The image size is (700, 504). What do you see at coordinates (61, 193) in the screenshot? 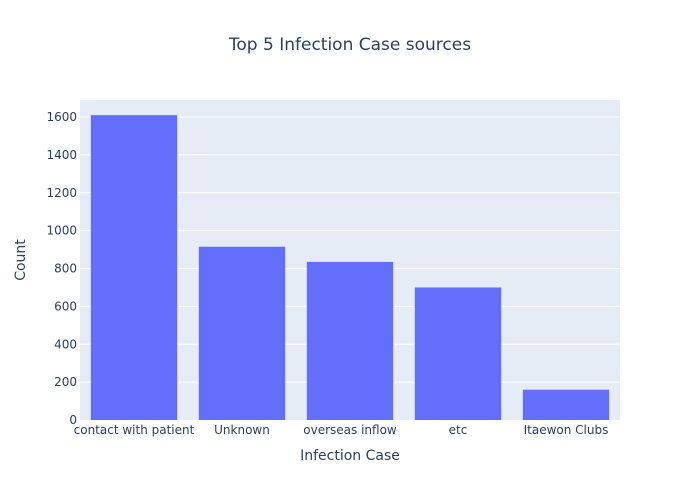
I see `y-tick-label: 1200` at bounding box center [61, 193].